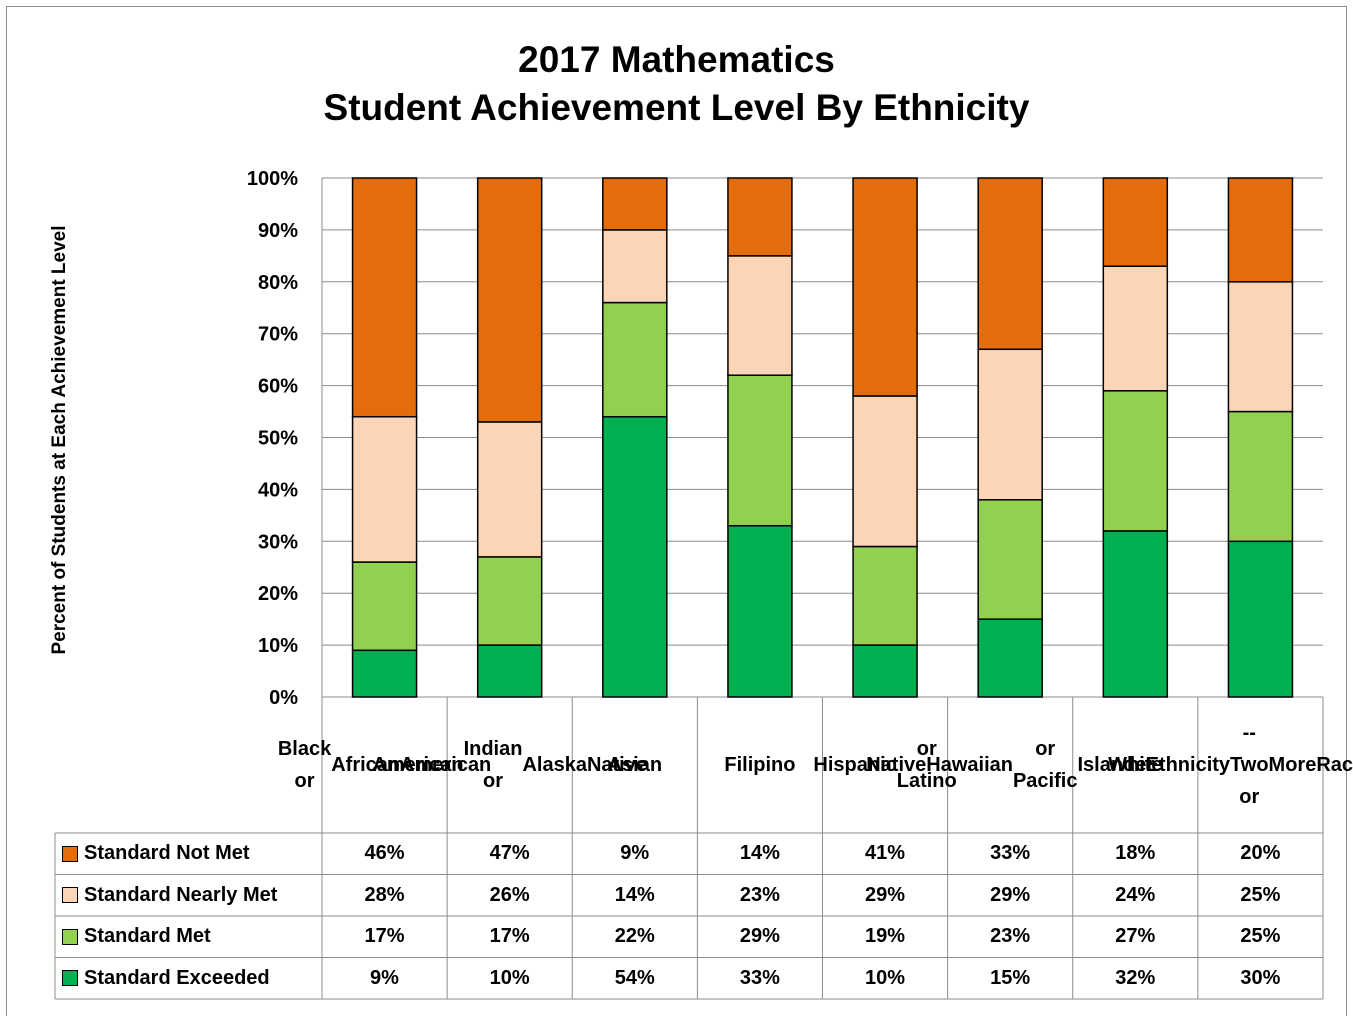 This screenshot has height=1016, width=1353. I want to click on category-label-line: -- Two or, so click(1249, 765).